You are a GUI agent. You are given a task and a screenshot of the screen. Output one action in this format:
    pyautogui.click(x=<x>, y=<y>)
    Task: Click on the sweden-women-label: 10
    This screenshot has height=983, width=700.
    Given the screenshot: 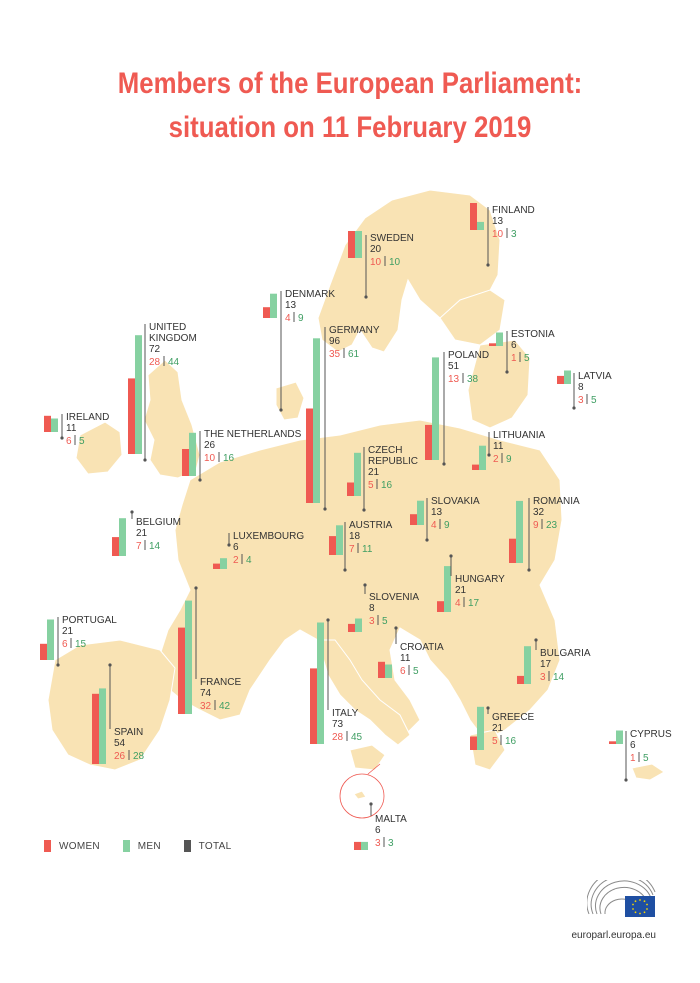 What is the action you would take?
    pyautogui.click(x=376, y=262)
    